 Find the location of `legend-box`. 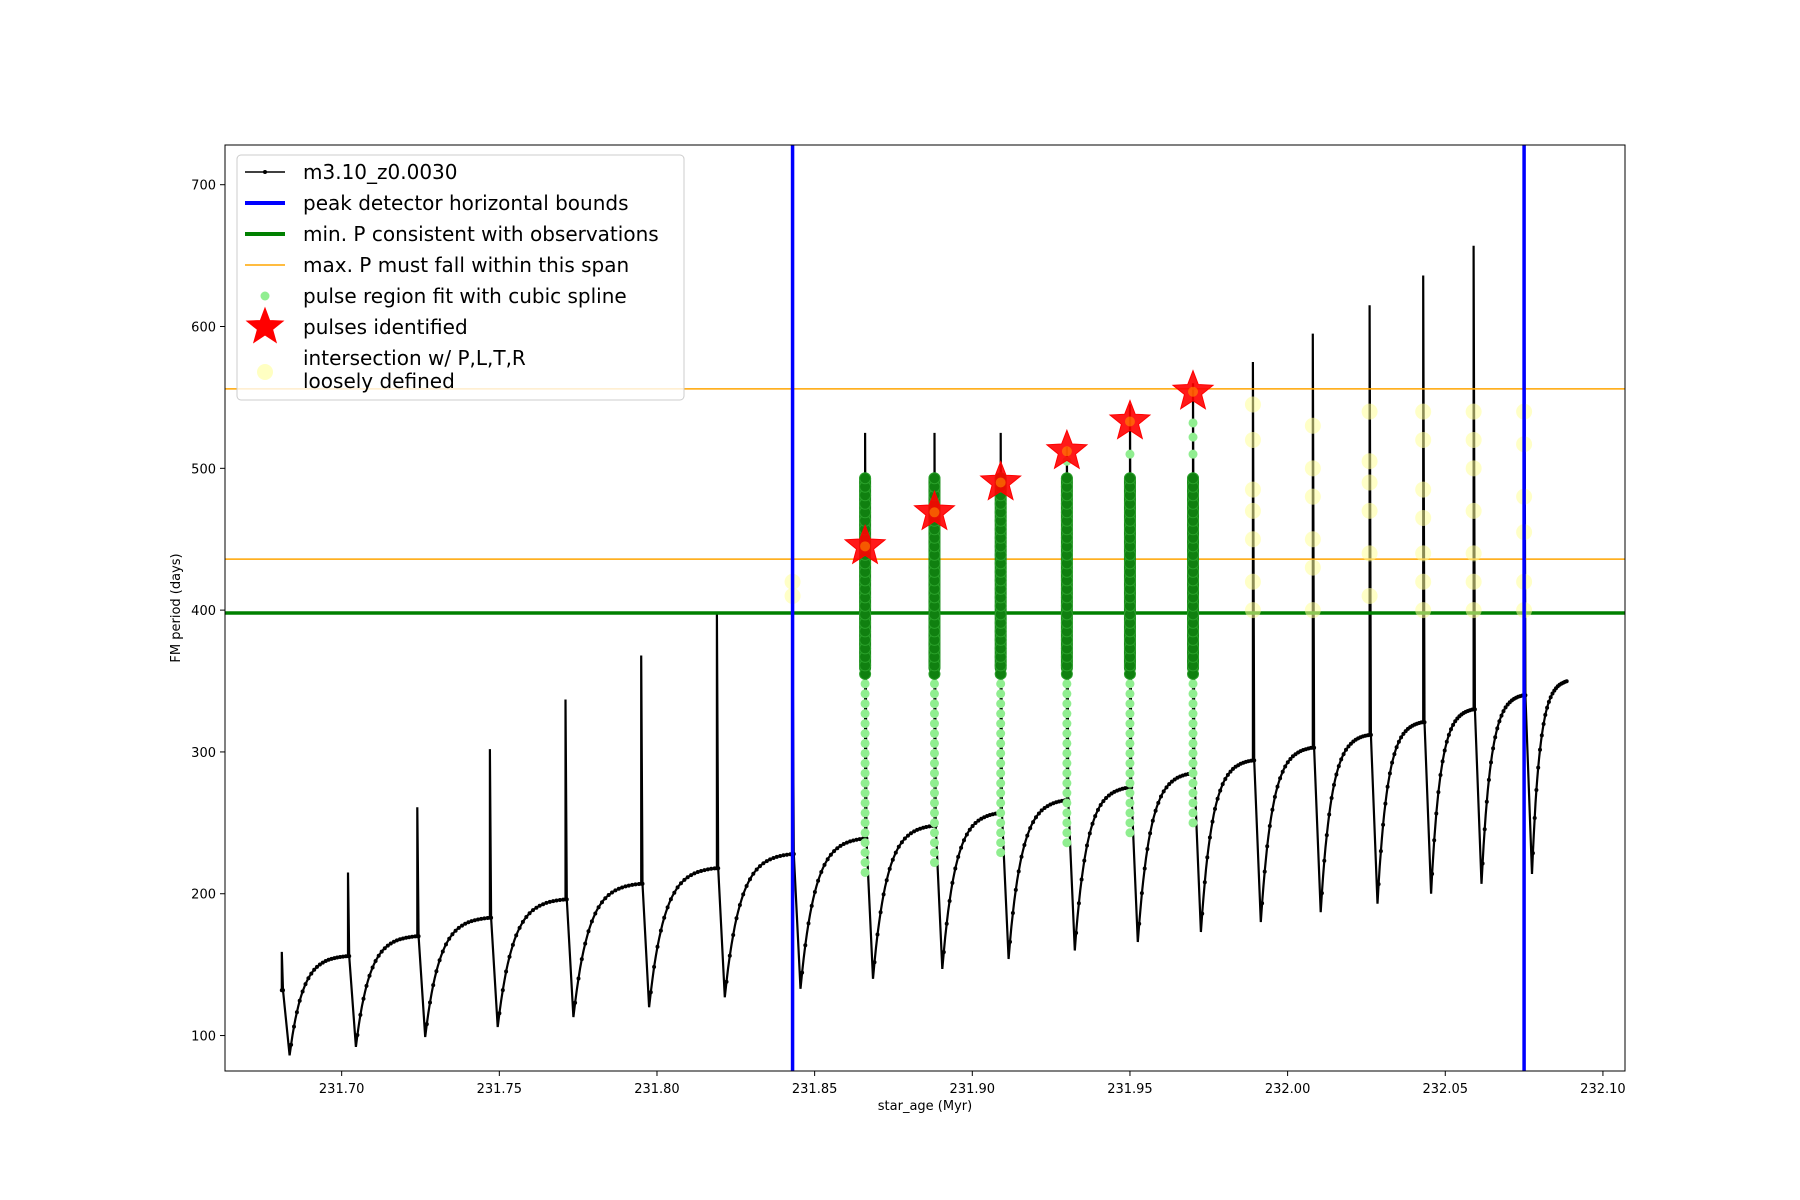

legend-box is located at coordinates (460, 277).